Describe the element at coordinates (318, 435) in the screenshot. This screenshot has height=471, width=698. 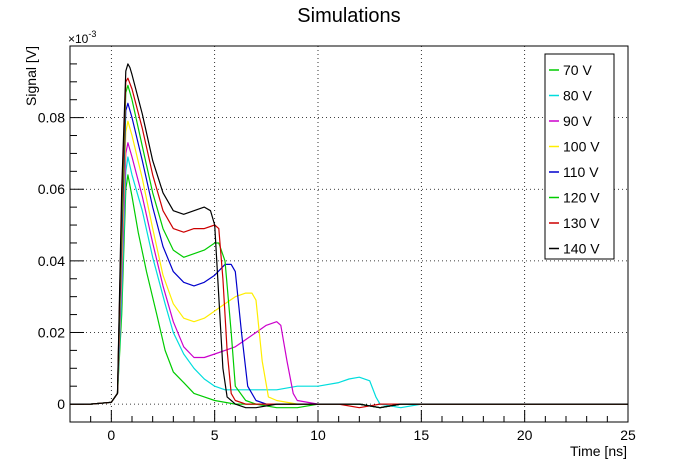
I see `x-tick-label: 10` at that location.